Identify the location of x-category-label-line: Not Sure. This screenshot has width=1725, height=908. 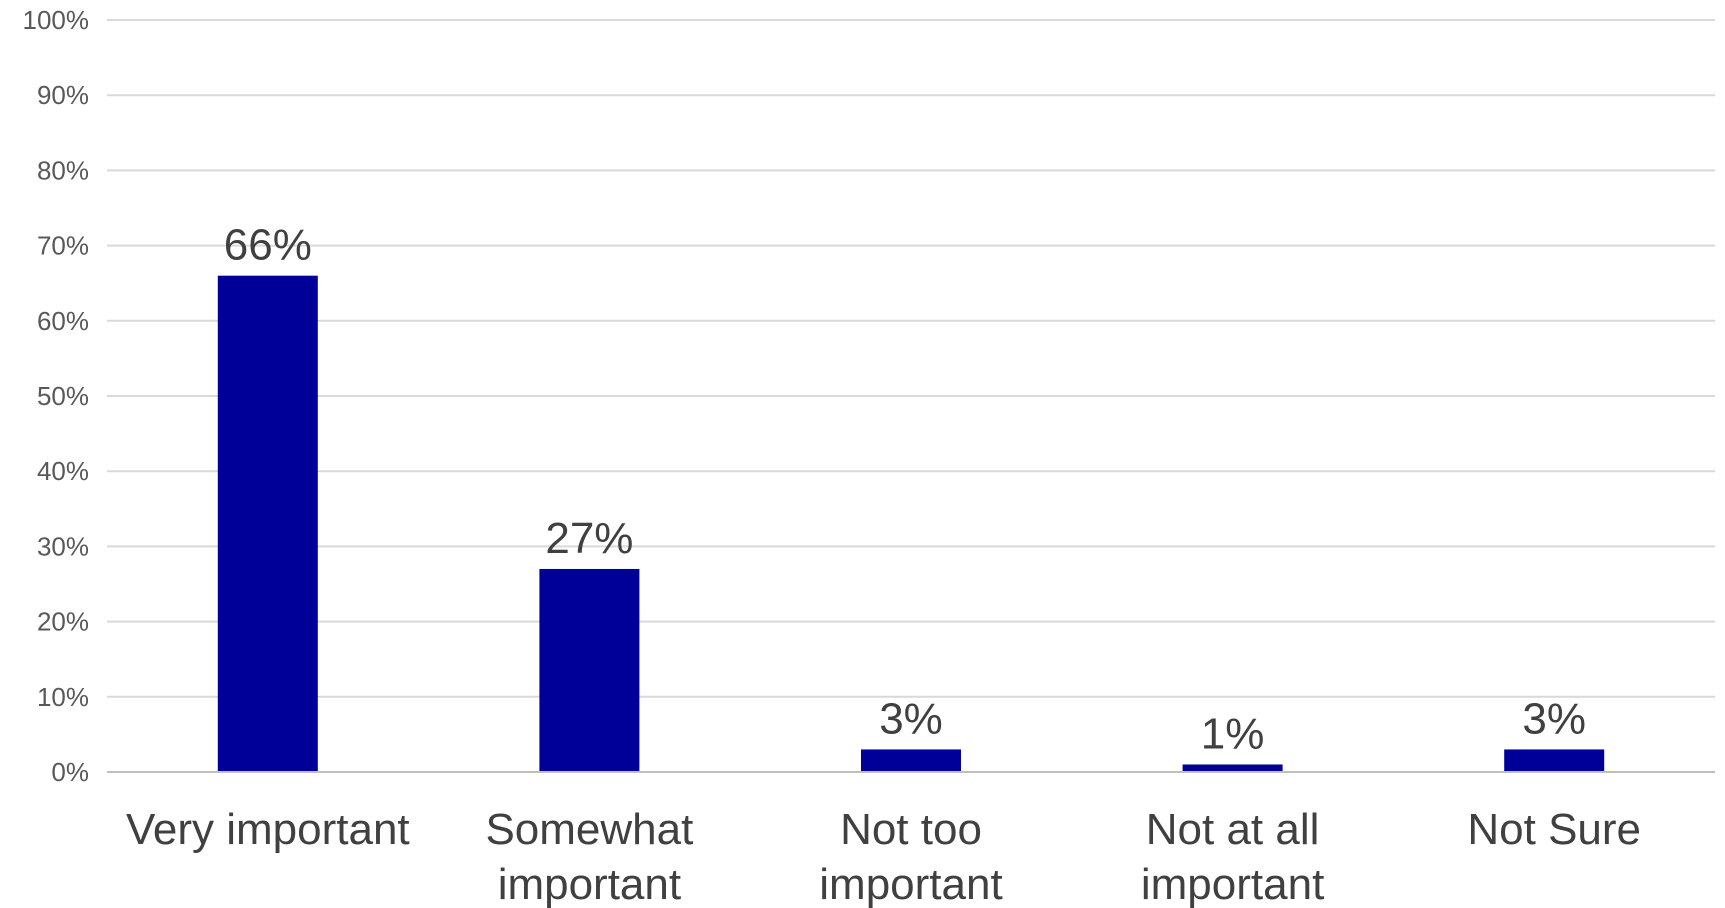
(1554, 829).